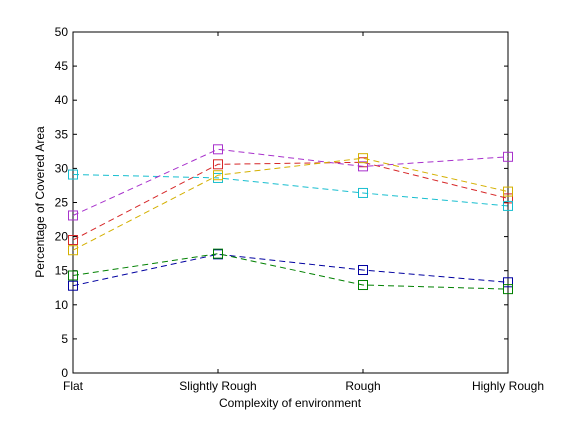  What do you see at coordinates (508, 386) in the screenshot?
I see `x-tick-label: Highly Rough` at bounding box center [508, 386].